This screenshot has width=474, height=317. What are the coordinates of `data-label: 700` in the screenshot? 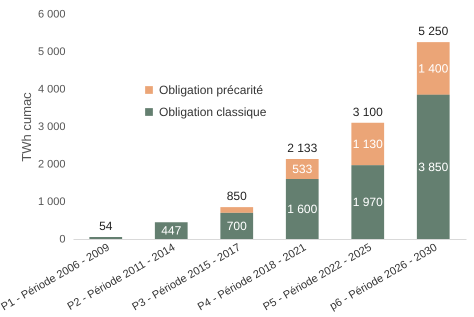 It's located at (237, 225).